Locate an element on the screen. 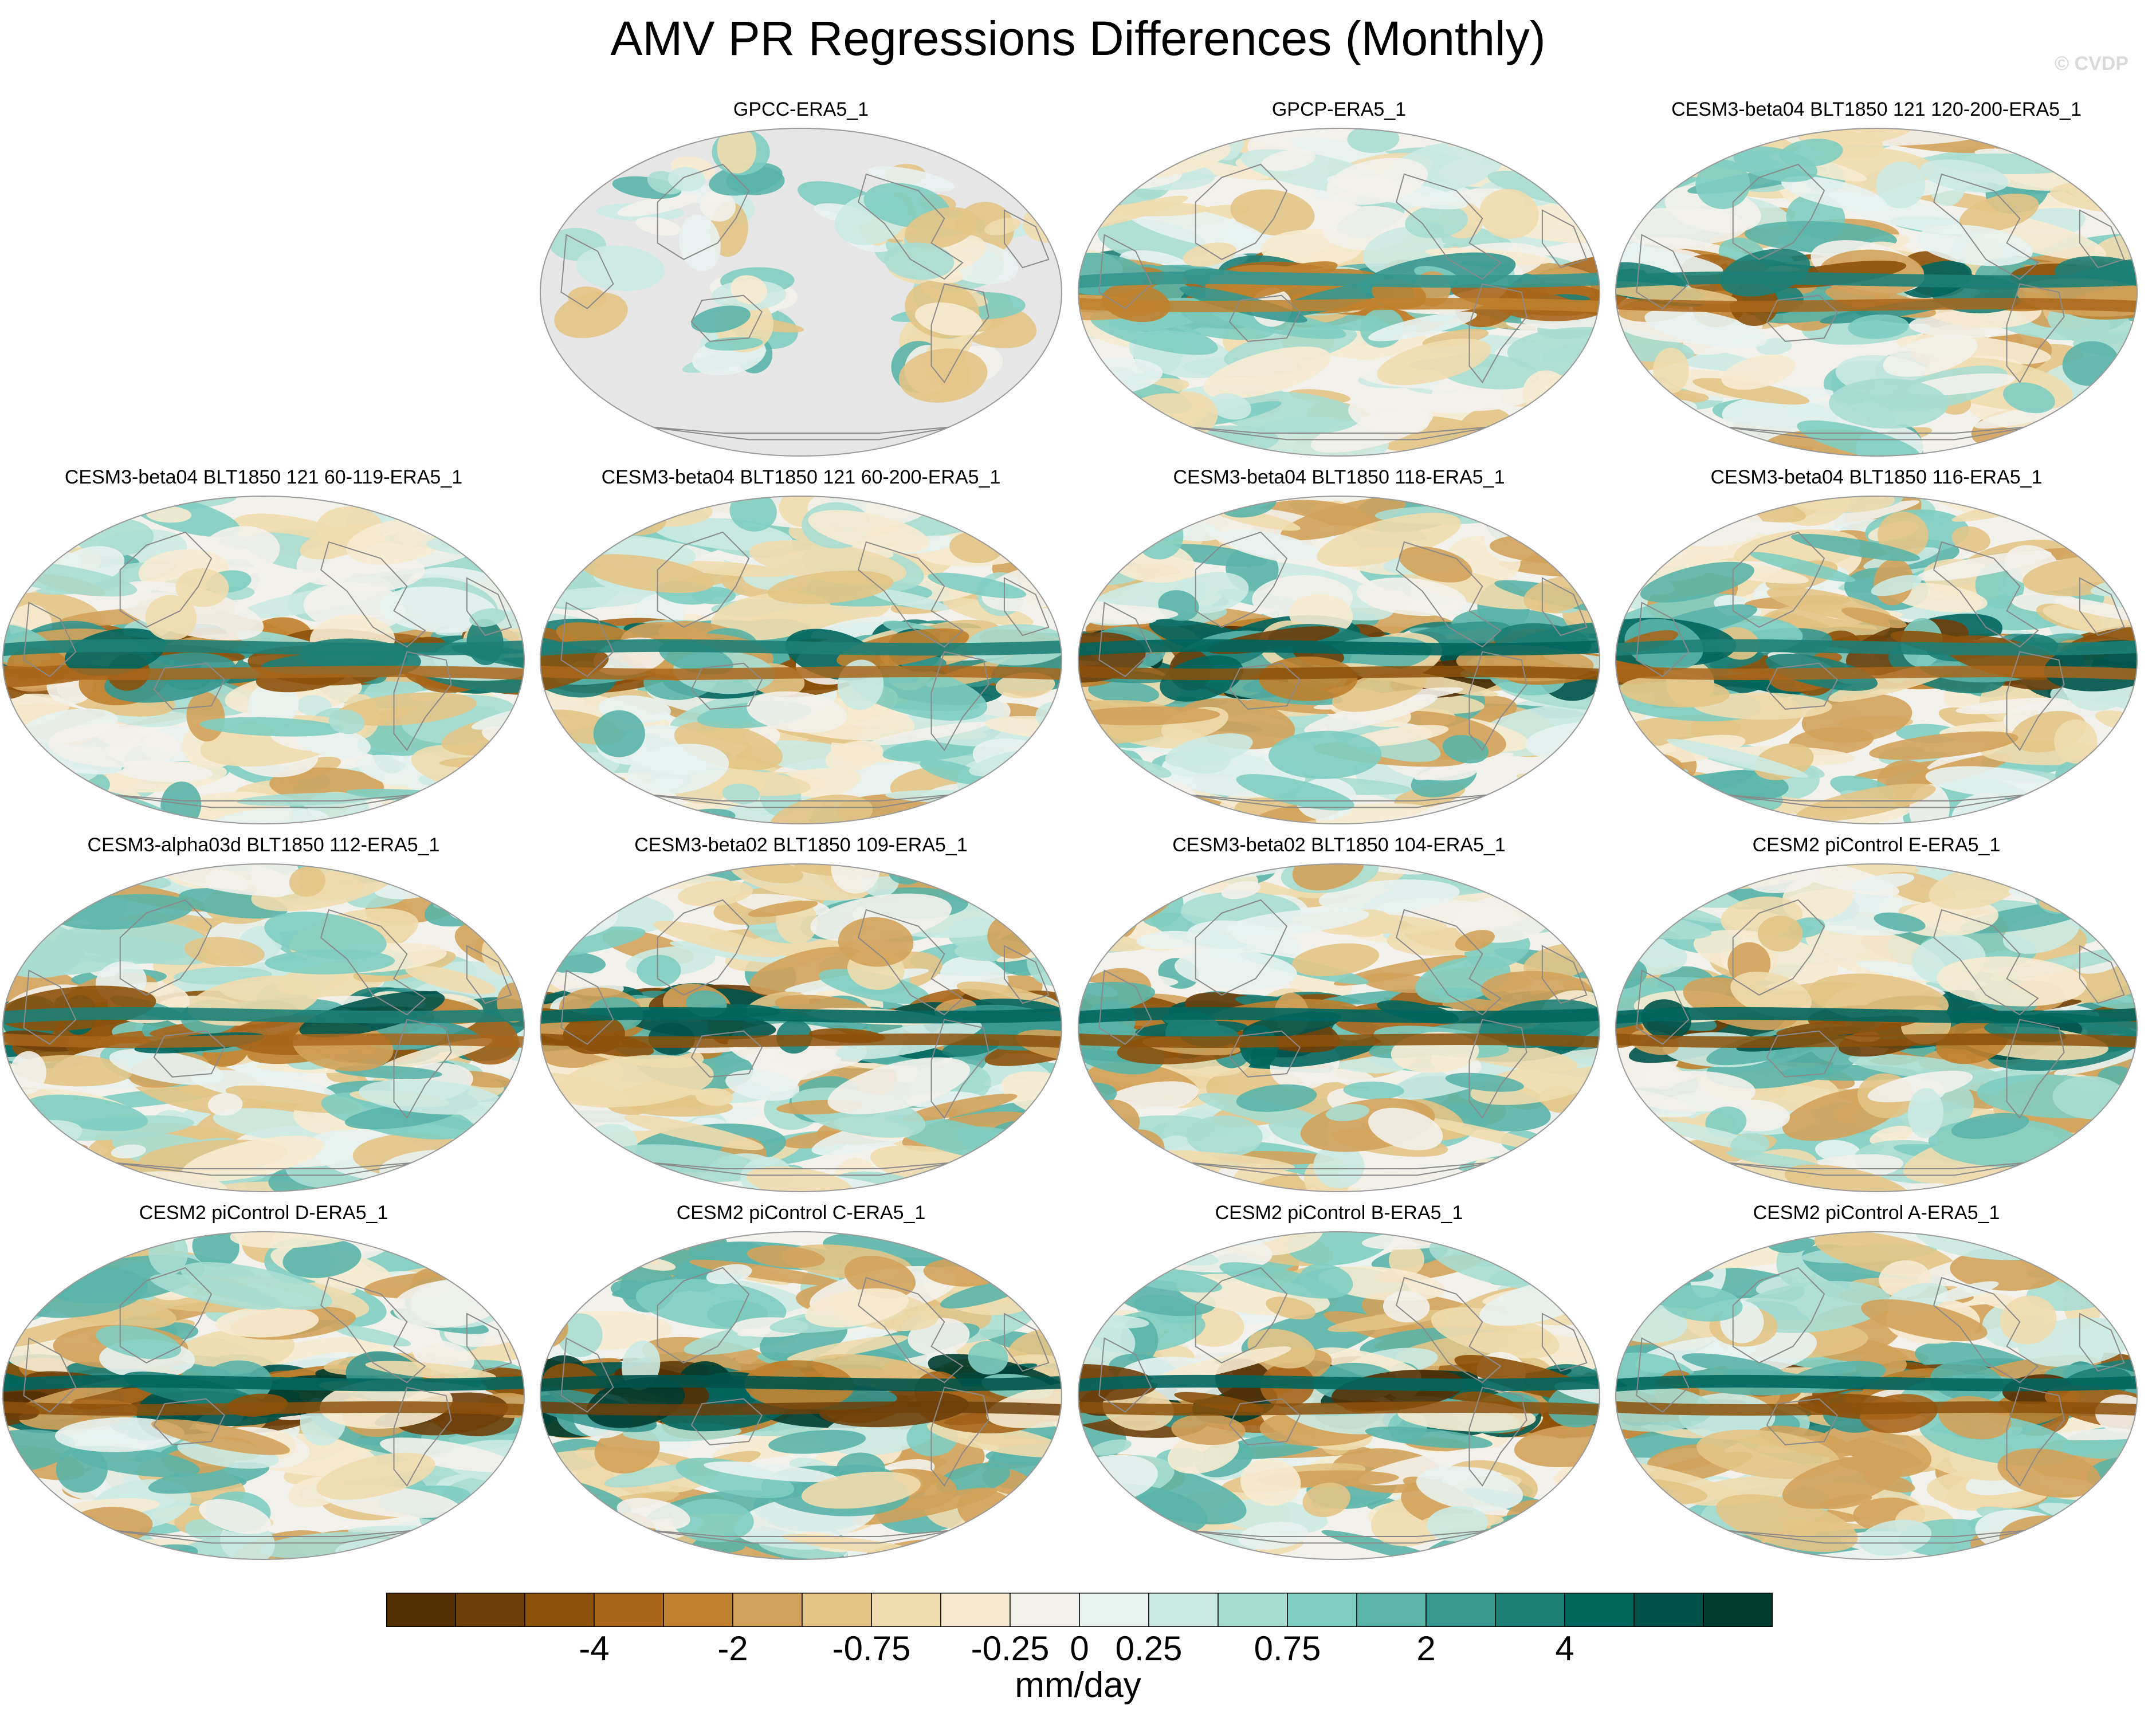 Image resolution: width=2156 pixels, height=1725 pixels. colorbar-tick-label: 0 is located at coordinates (1079, 1648).